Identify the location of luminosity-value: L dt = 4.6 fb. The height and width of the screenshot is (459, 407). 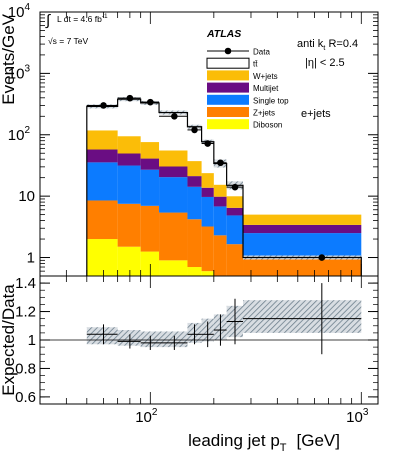
(79, 19).